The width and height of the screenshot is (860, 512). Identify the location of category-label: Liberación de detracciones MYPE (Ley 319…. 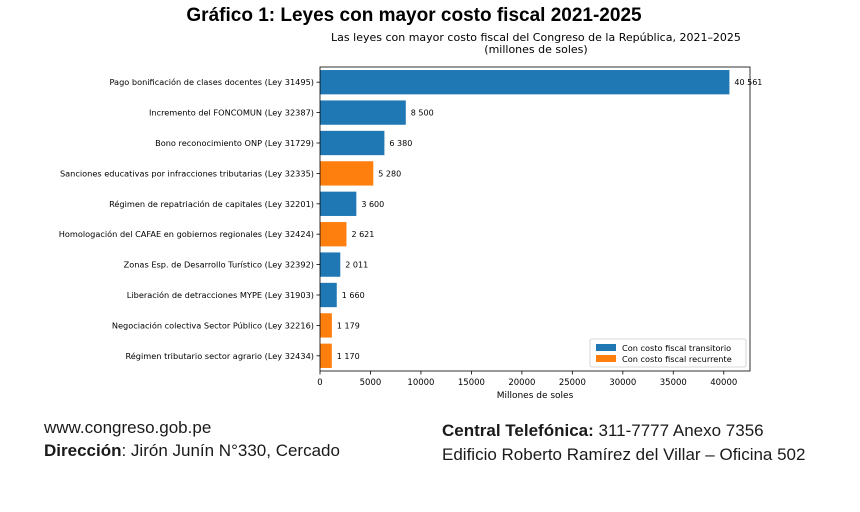
(220, 295).